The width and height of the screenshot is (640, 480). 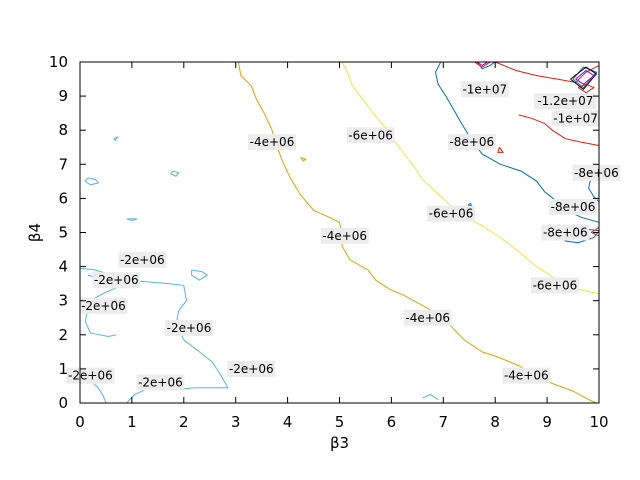 I want to click on contour-label-text: -1.2e+07, so click(x=565, y=101).